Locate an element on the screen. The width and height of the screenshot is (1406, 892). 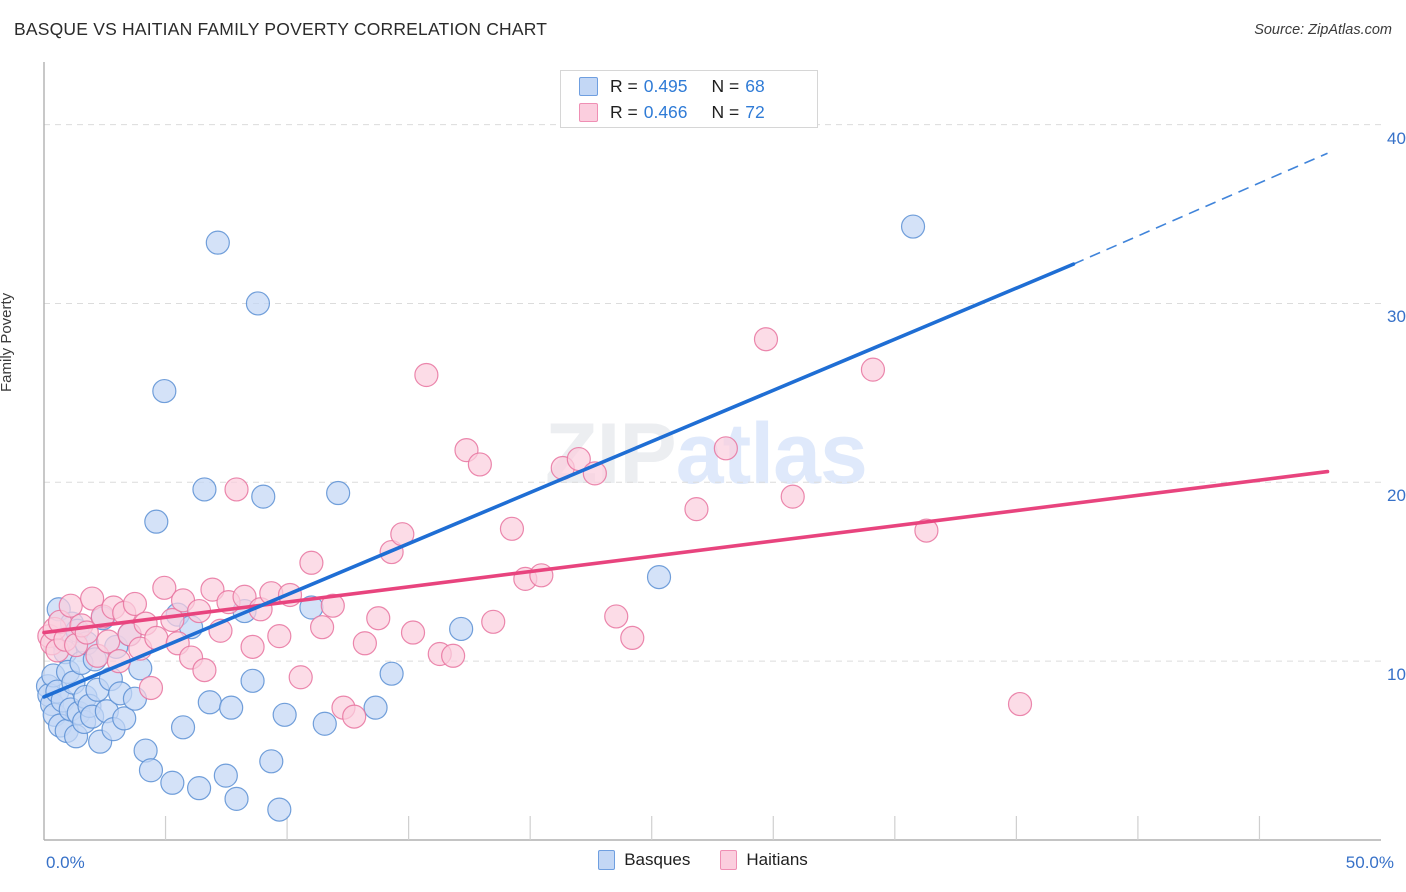
trendline-projection-basques is located at coordinates (1200, 208).